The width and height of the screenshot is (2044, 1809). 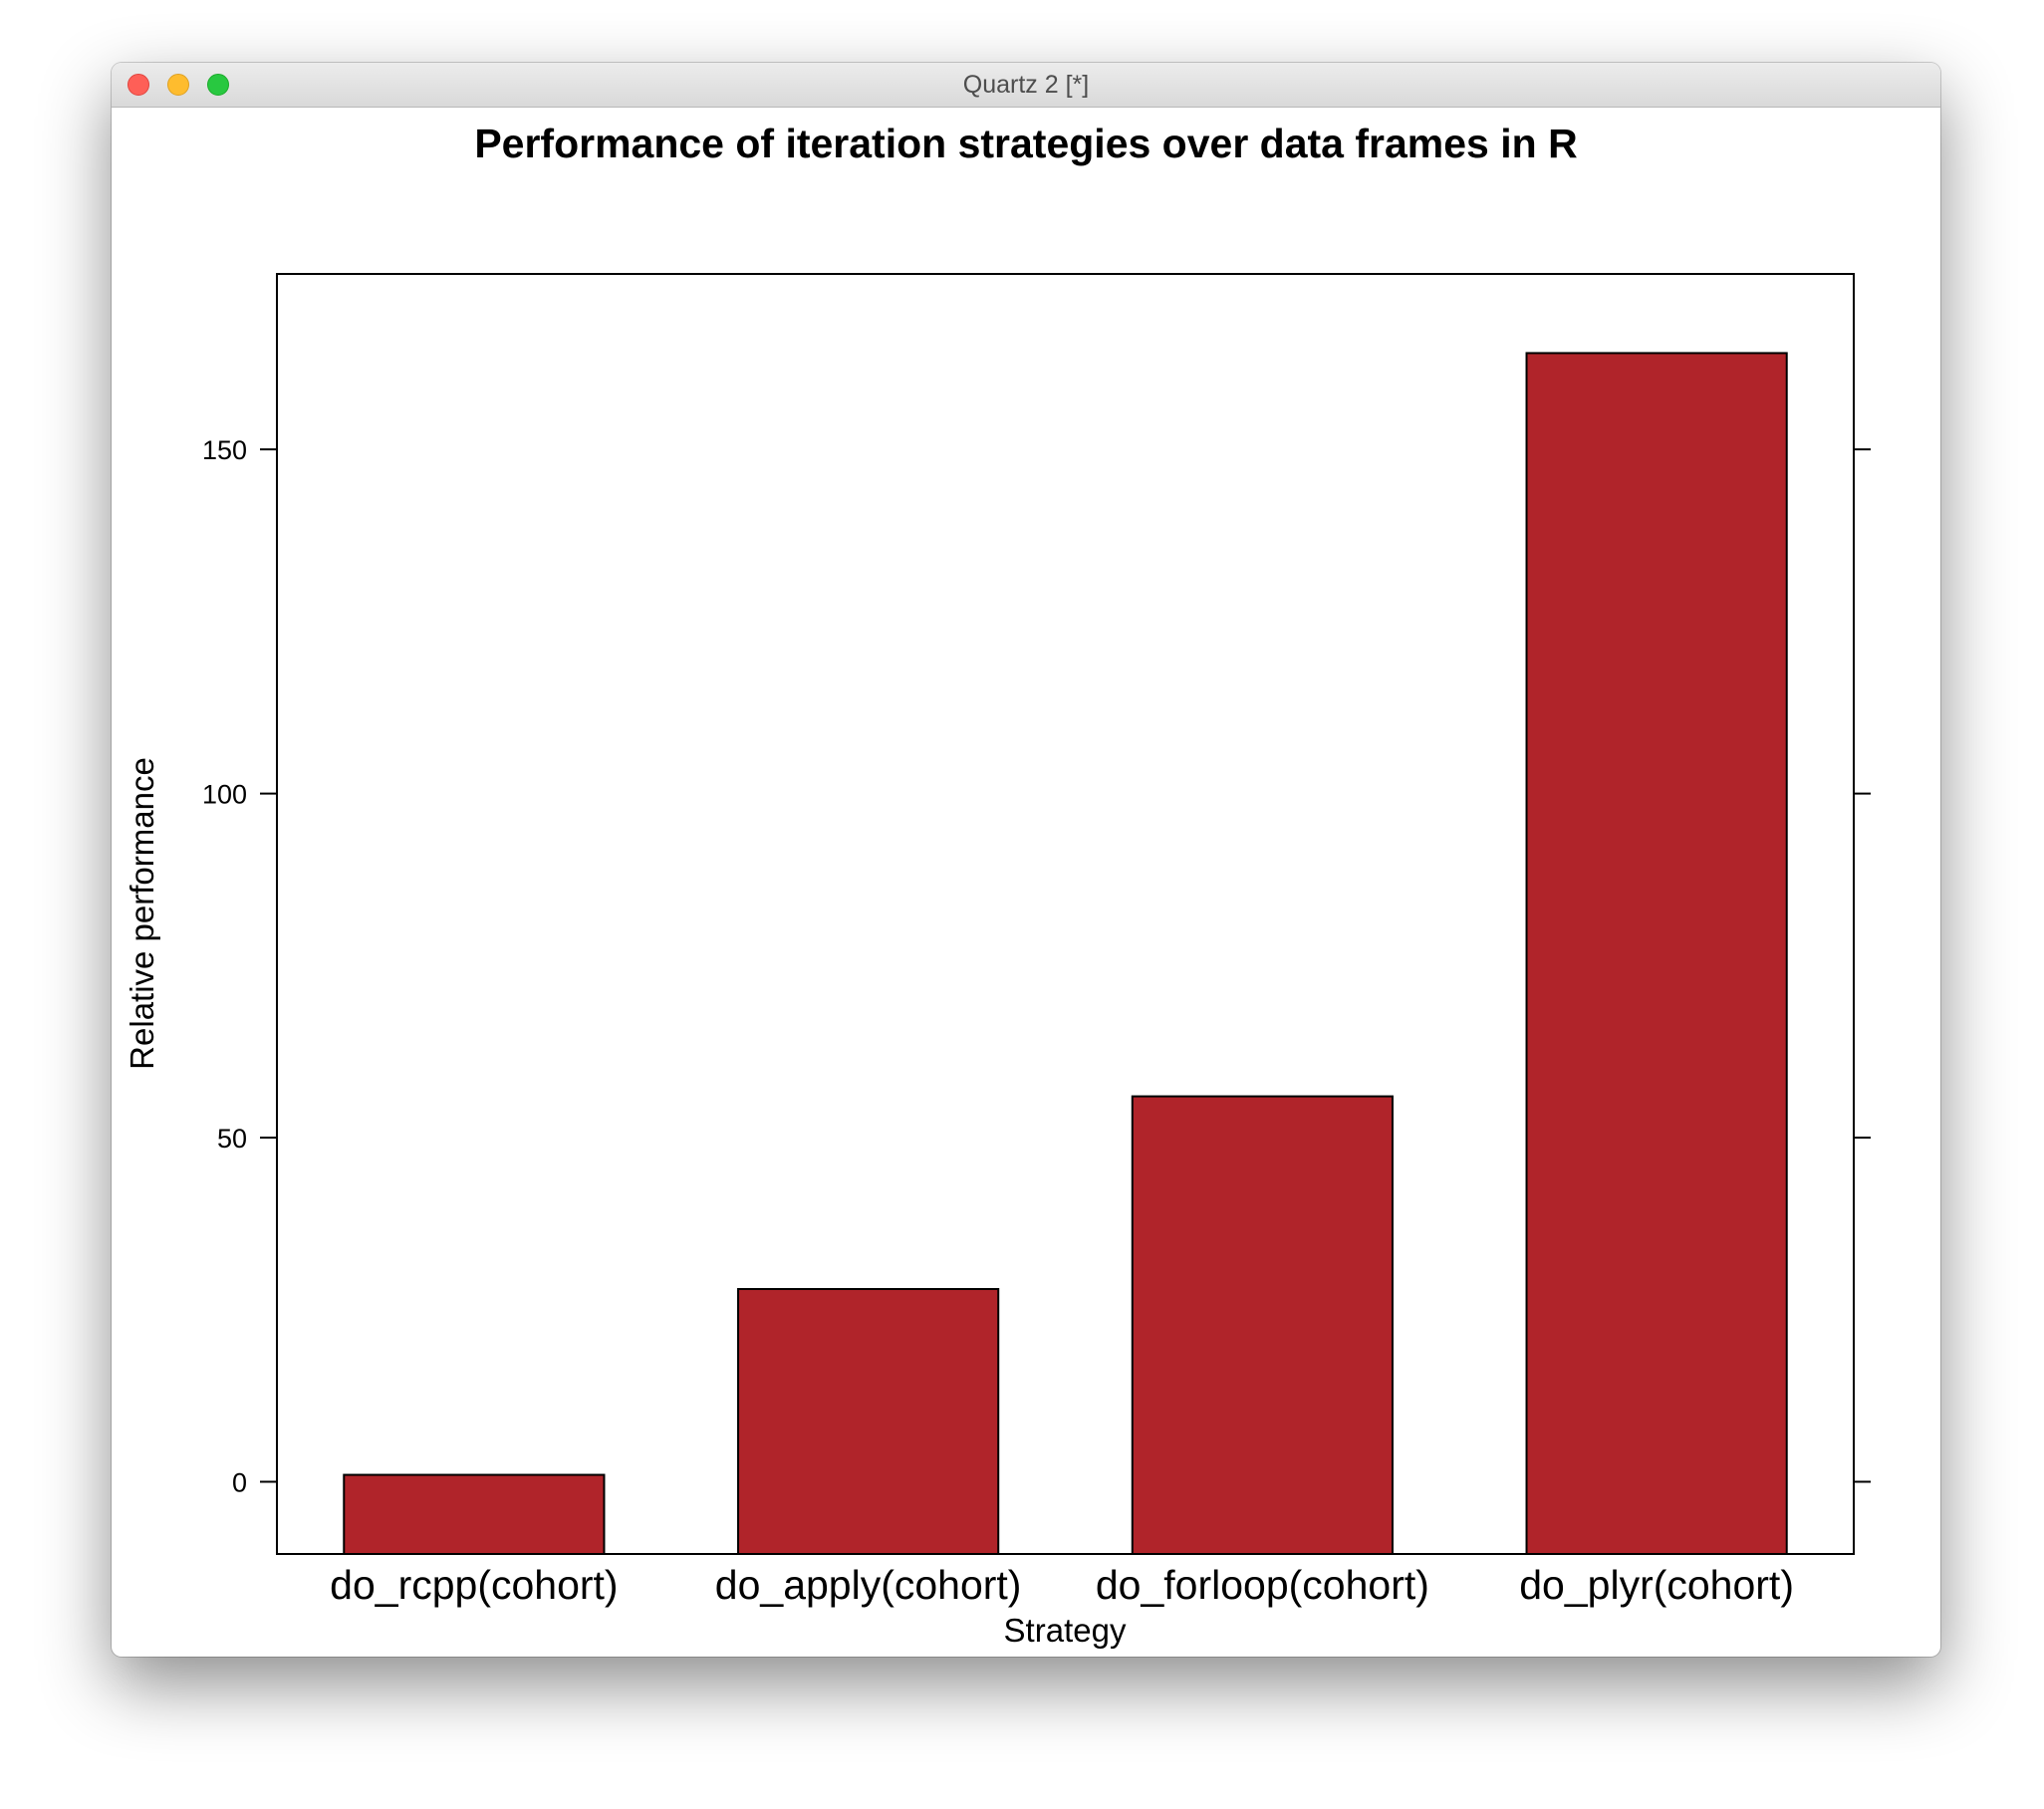 I want to click on window-titlebar: Quartz 2 [*], so click(x=1026, y=86).